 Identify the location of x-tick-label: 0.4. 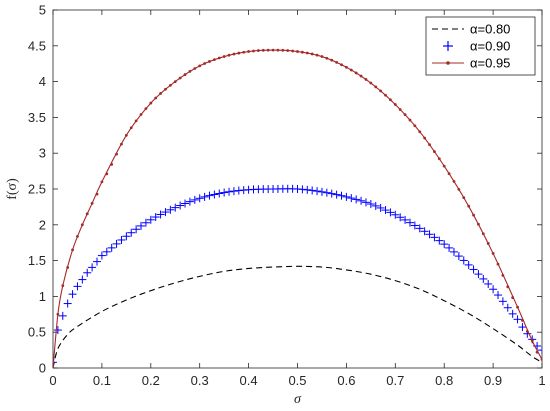
(249, 380).